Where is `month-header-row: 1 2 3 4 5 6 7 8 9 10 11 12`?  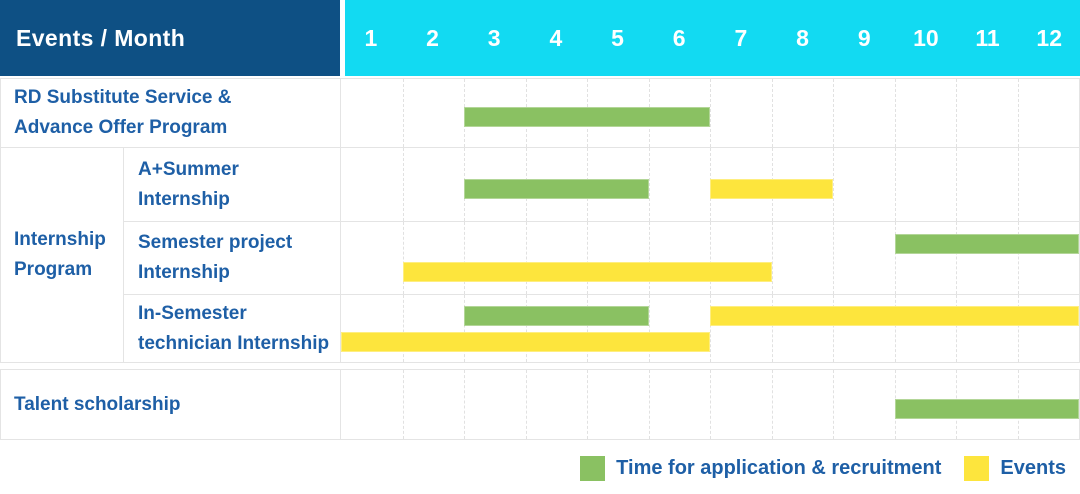 month-header-row: 1 2 3 4 5 6 7 8 9 10 11 12 is located at coordinates (710, 38).